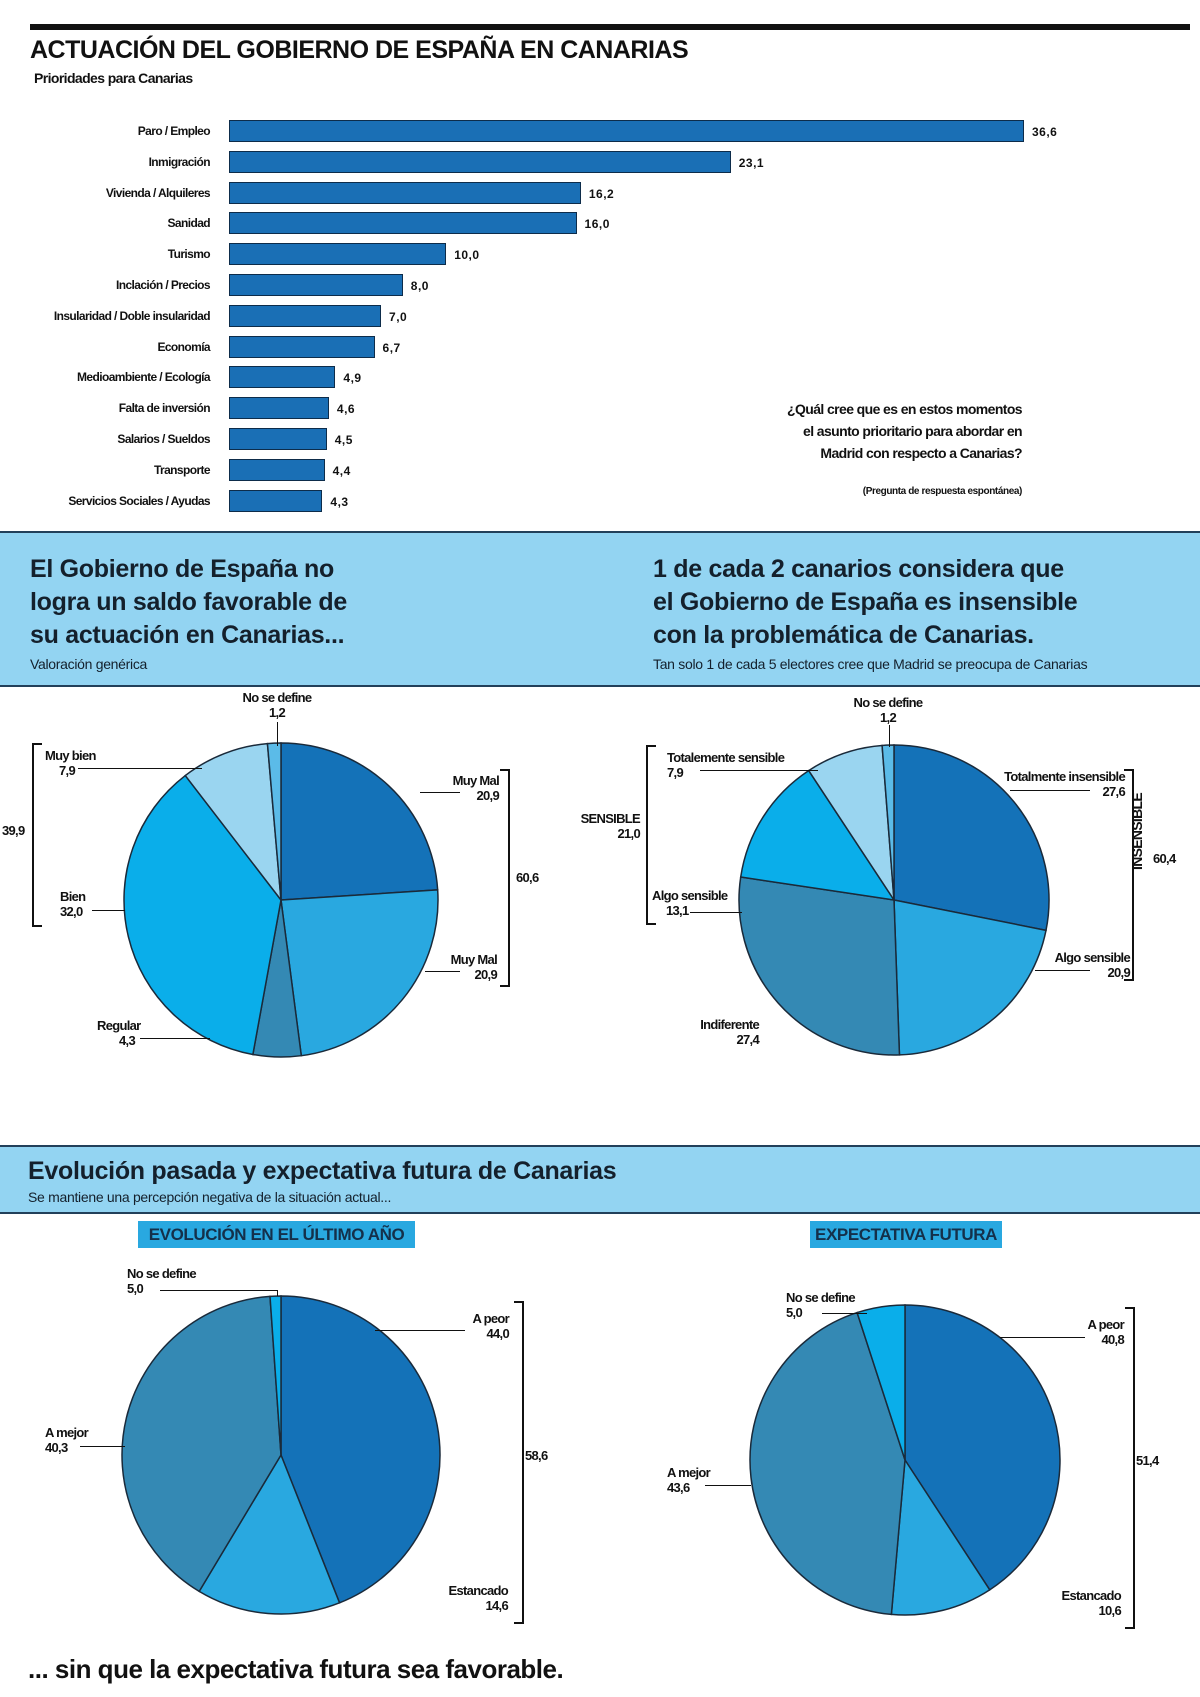 Image resolution: width=1200 pixels, height=1697 pixels. Describe the element at coordinates (182, 469) in the screenshot. I see `bar-category-label: Transporte` at that location.